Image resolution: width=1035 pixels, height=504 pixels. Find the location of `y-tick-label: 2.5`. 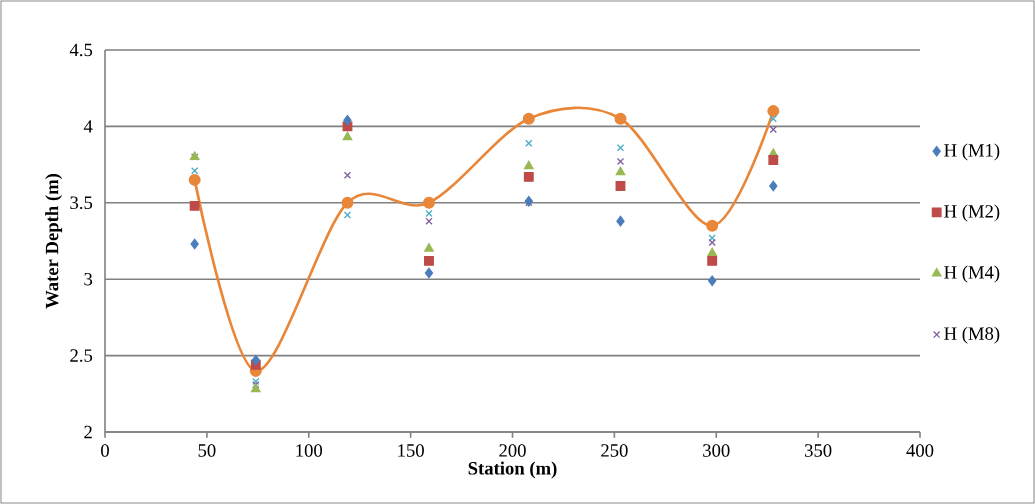

y-tick-label: 2.5 is located at coordinates (81, 355).